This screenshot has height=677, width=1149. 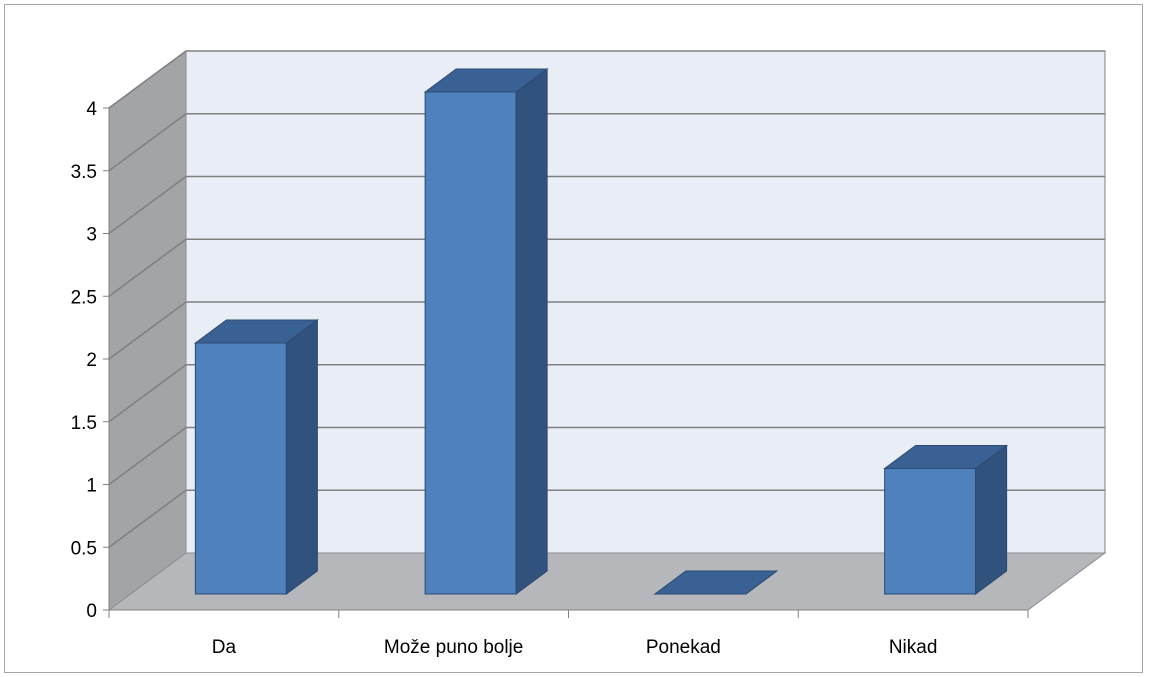 I want to click on y-tick-label: 2.5, so click(x=84, y=297).